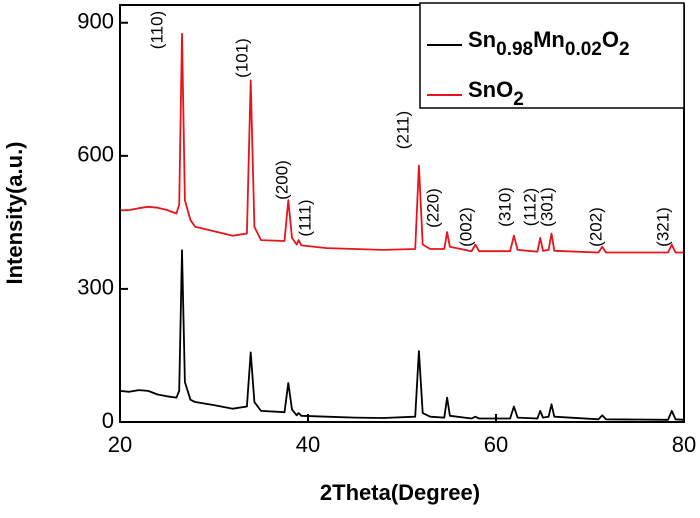 The width and height of the screenshot is (700, 518). I want to click on y-tick-label: 300, so click(95, 287).